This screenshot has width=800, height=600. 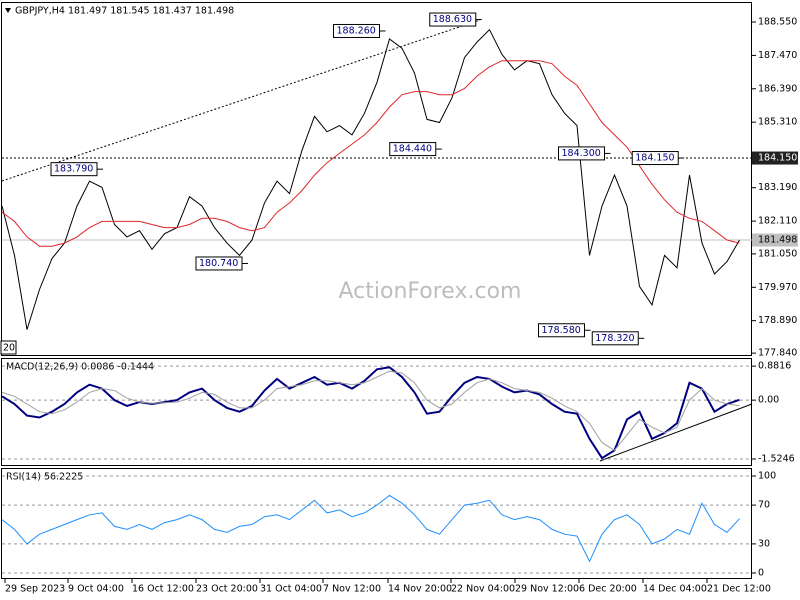 I want to click on y-tick-label: 186.390, so click(x=777, y=88).